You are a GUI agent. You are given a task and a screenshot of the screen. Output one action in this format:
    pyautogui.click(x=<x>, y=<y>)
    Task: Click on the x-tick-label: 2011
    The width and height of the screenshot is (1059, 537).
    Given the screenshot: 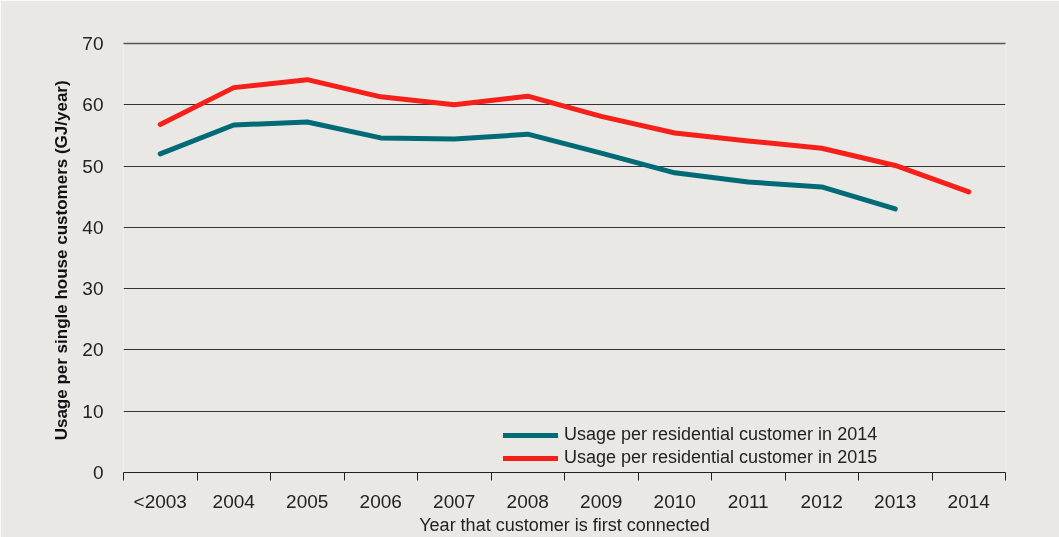 What is the action you would take?
    pyautogui.click(x=748, y=501)
    